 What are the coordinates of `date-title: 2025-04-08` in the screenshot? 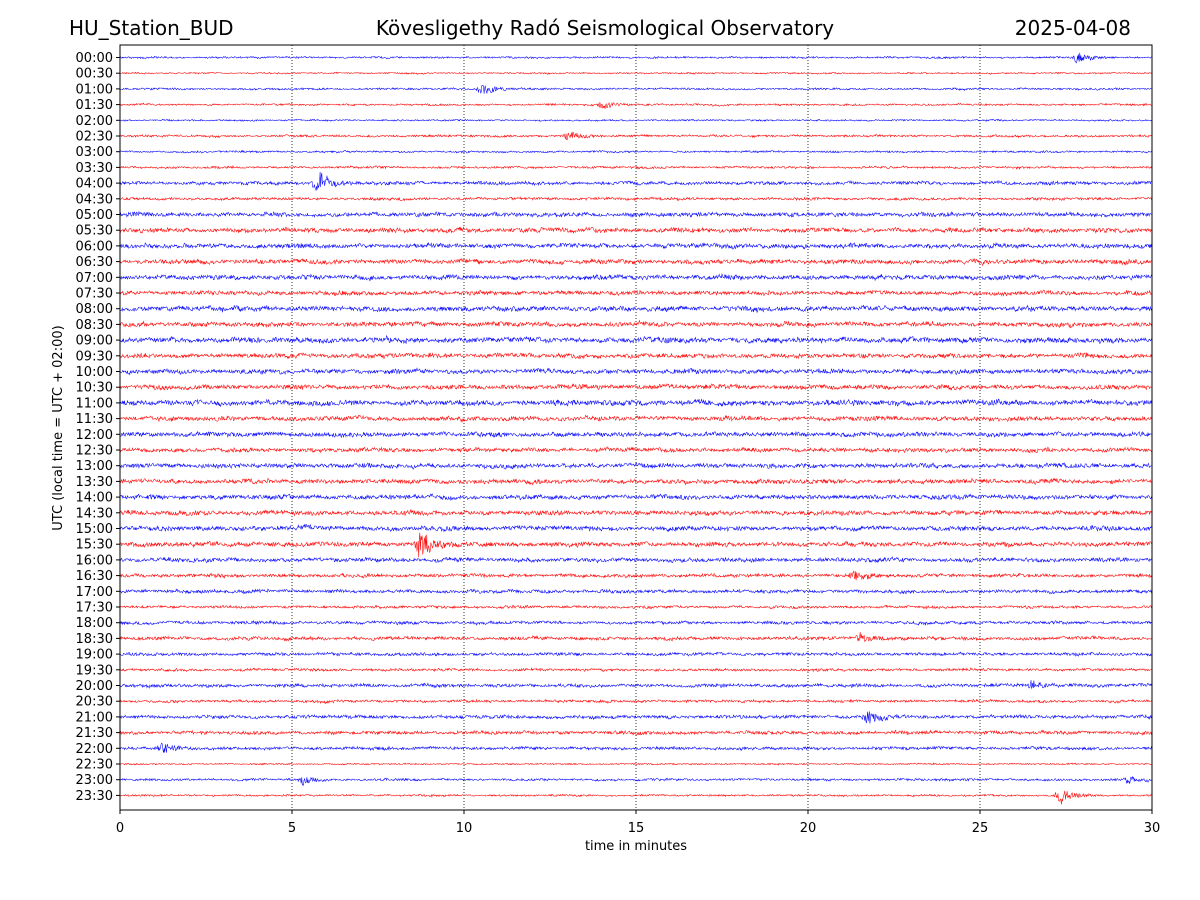 It's located at (1073, 28).